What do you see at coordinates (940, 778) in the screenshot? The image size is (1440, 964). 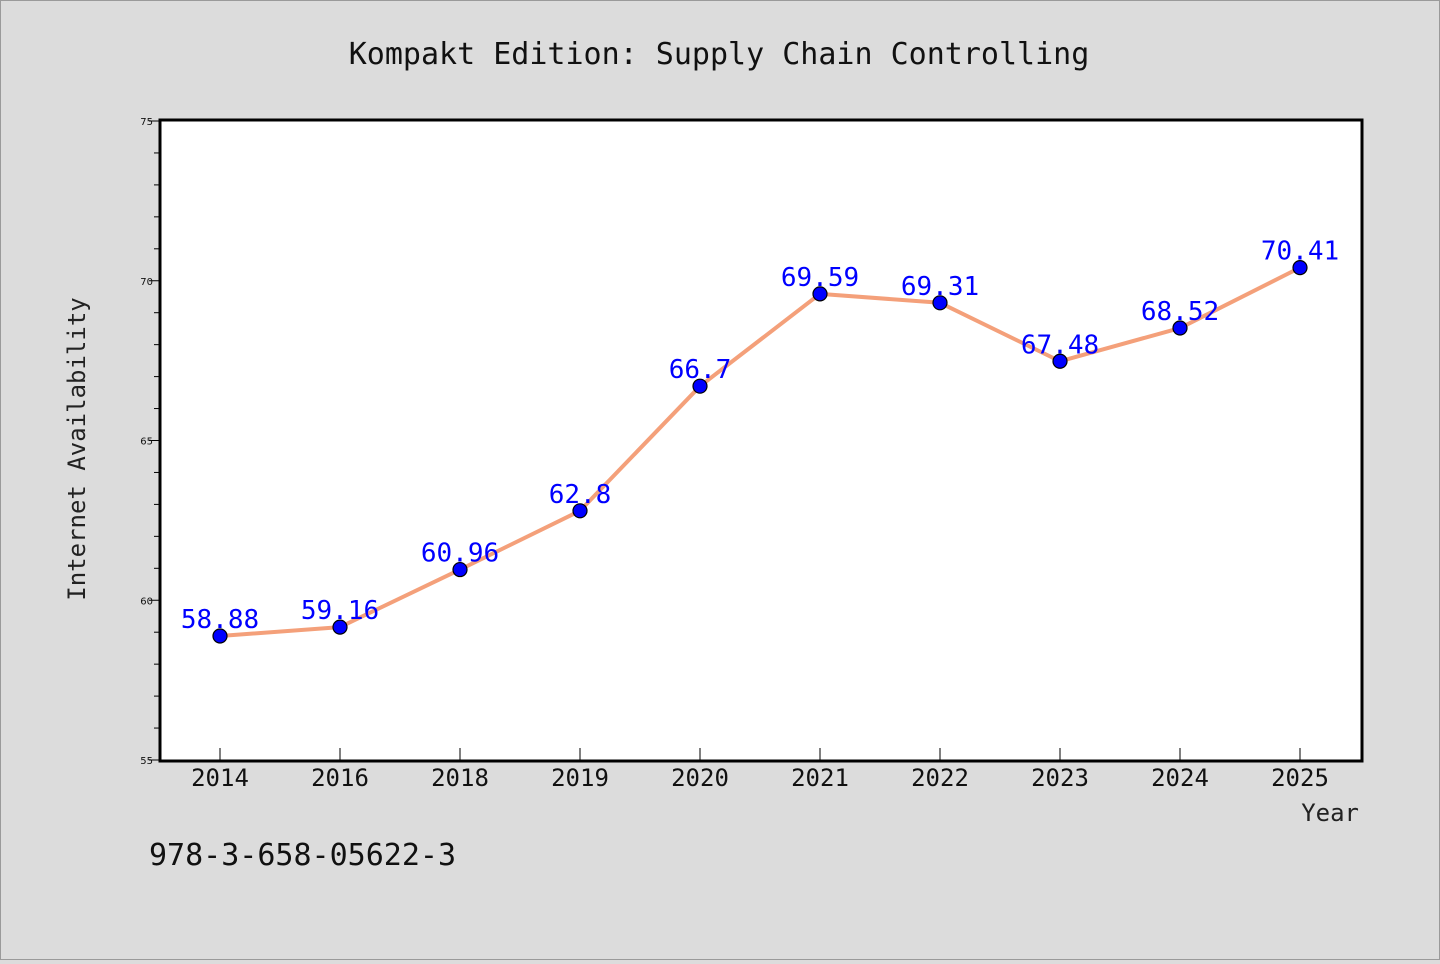 I see `x-tick-label: 2022` at bounding box center [940, 778].